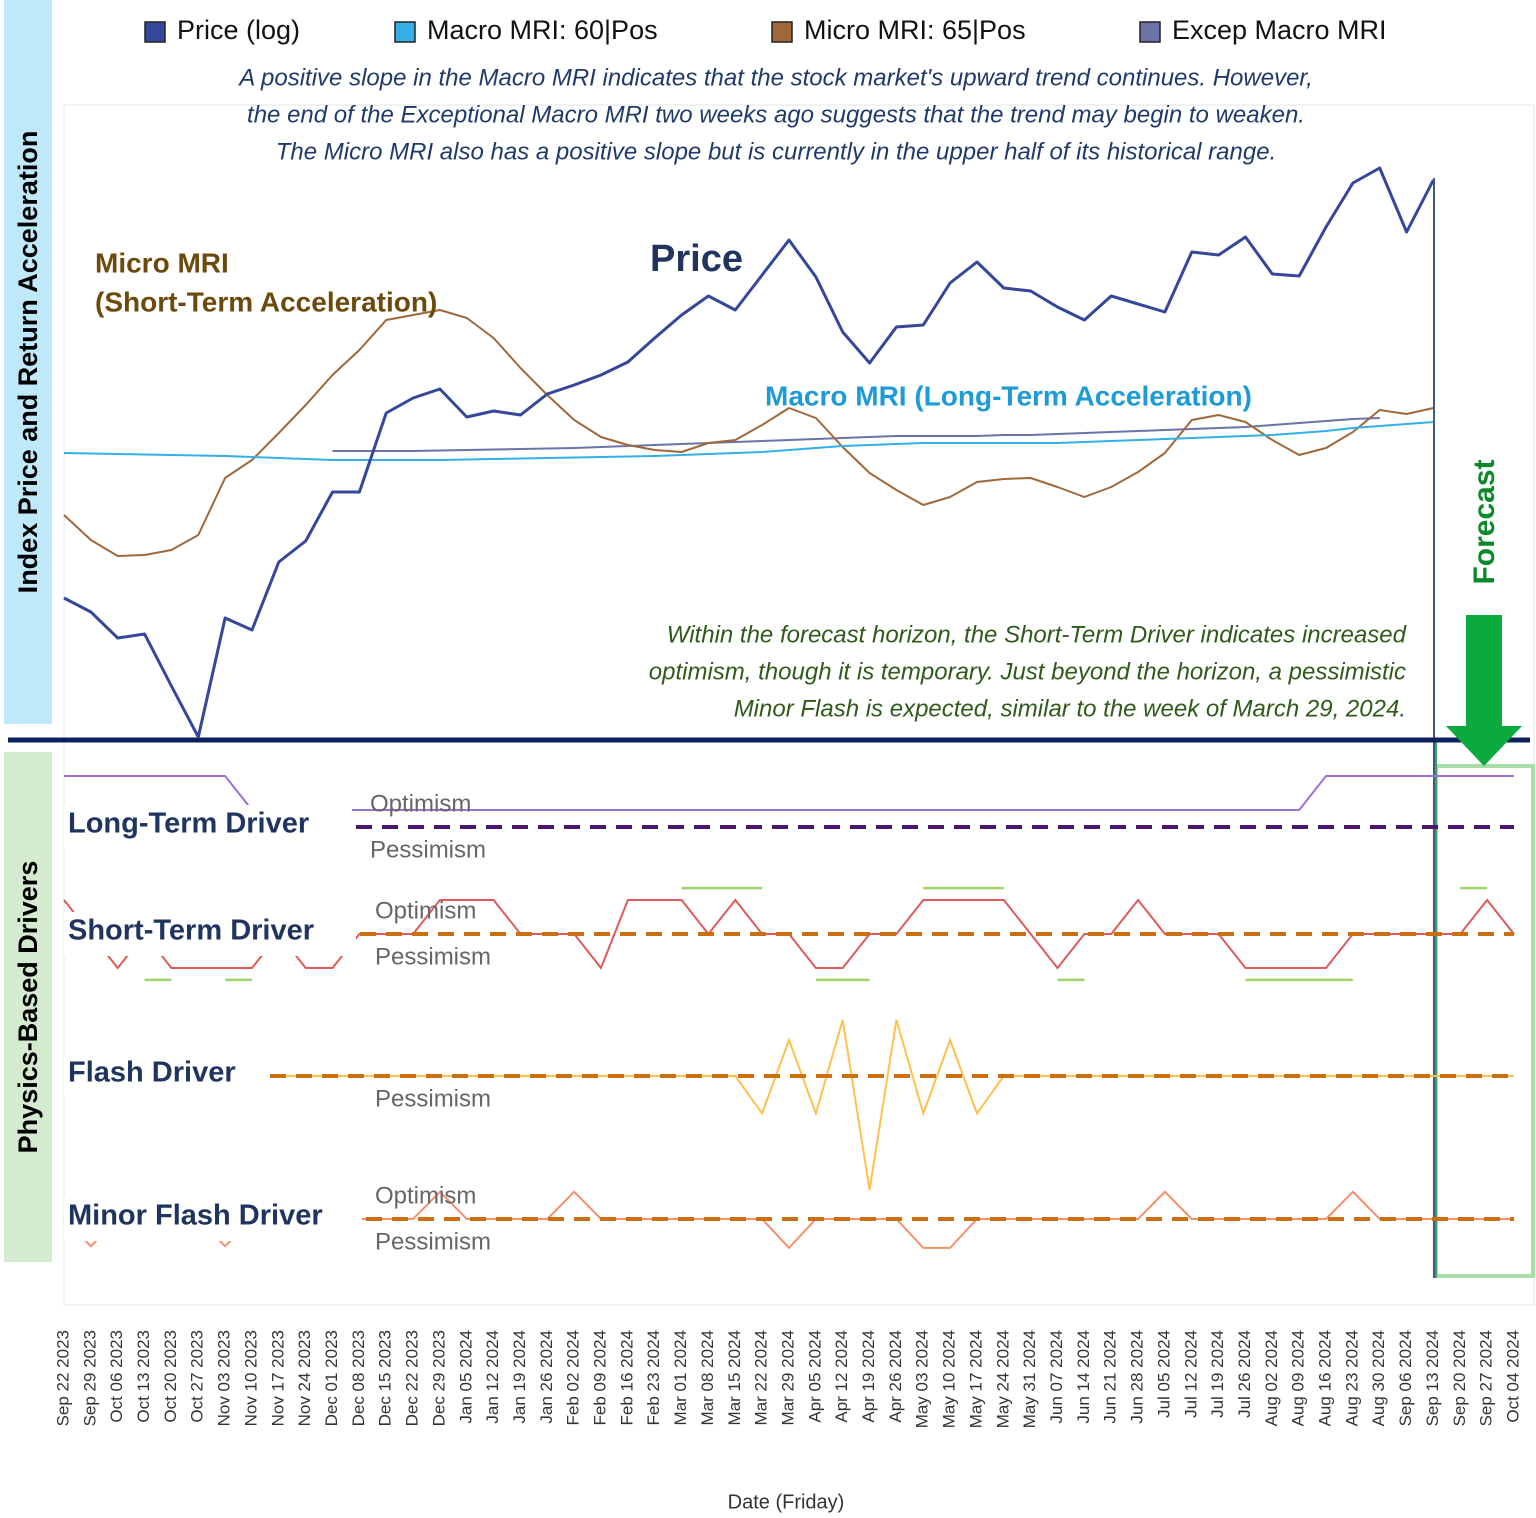 The width and height of the screenshot is (1536, 1518). Describe the element at coordinates (696, 259) in the screenshot. I see `price-label: Price` at that location.